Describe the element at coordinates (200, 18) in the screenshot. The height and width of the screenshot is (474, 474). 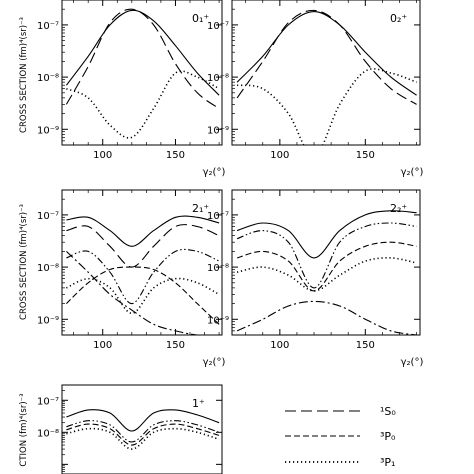
I see `panel-label: 0₁⁺` at that location.